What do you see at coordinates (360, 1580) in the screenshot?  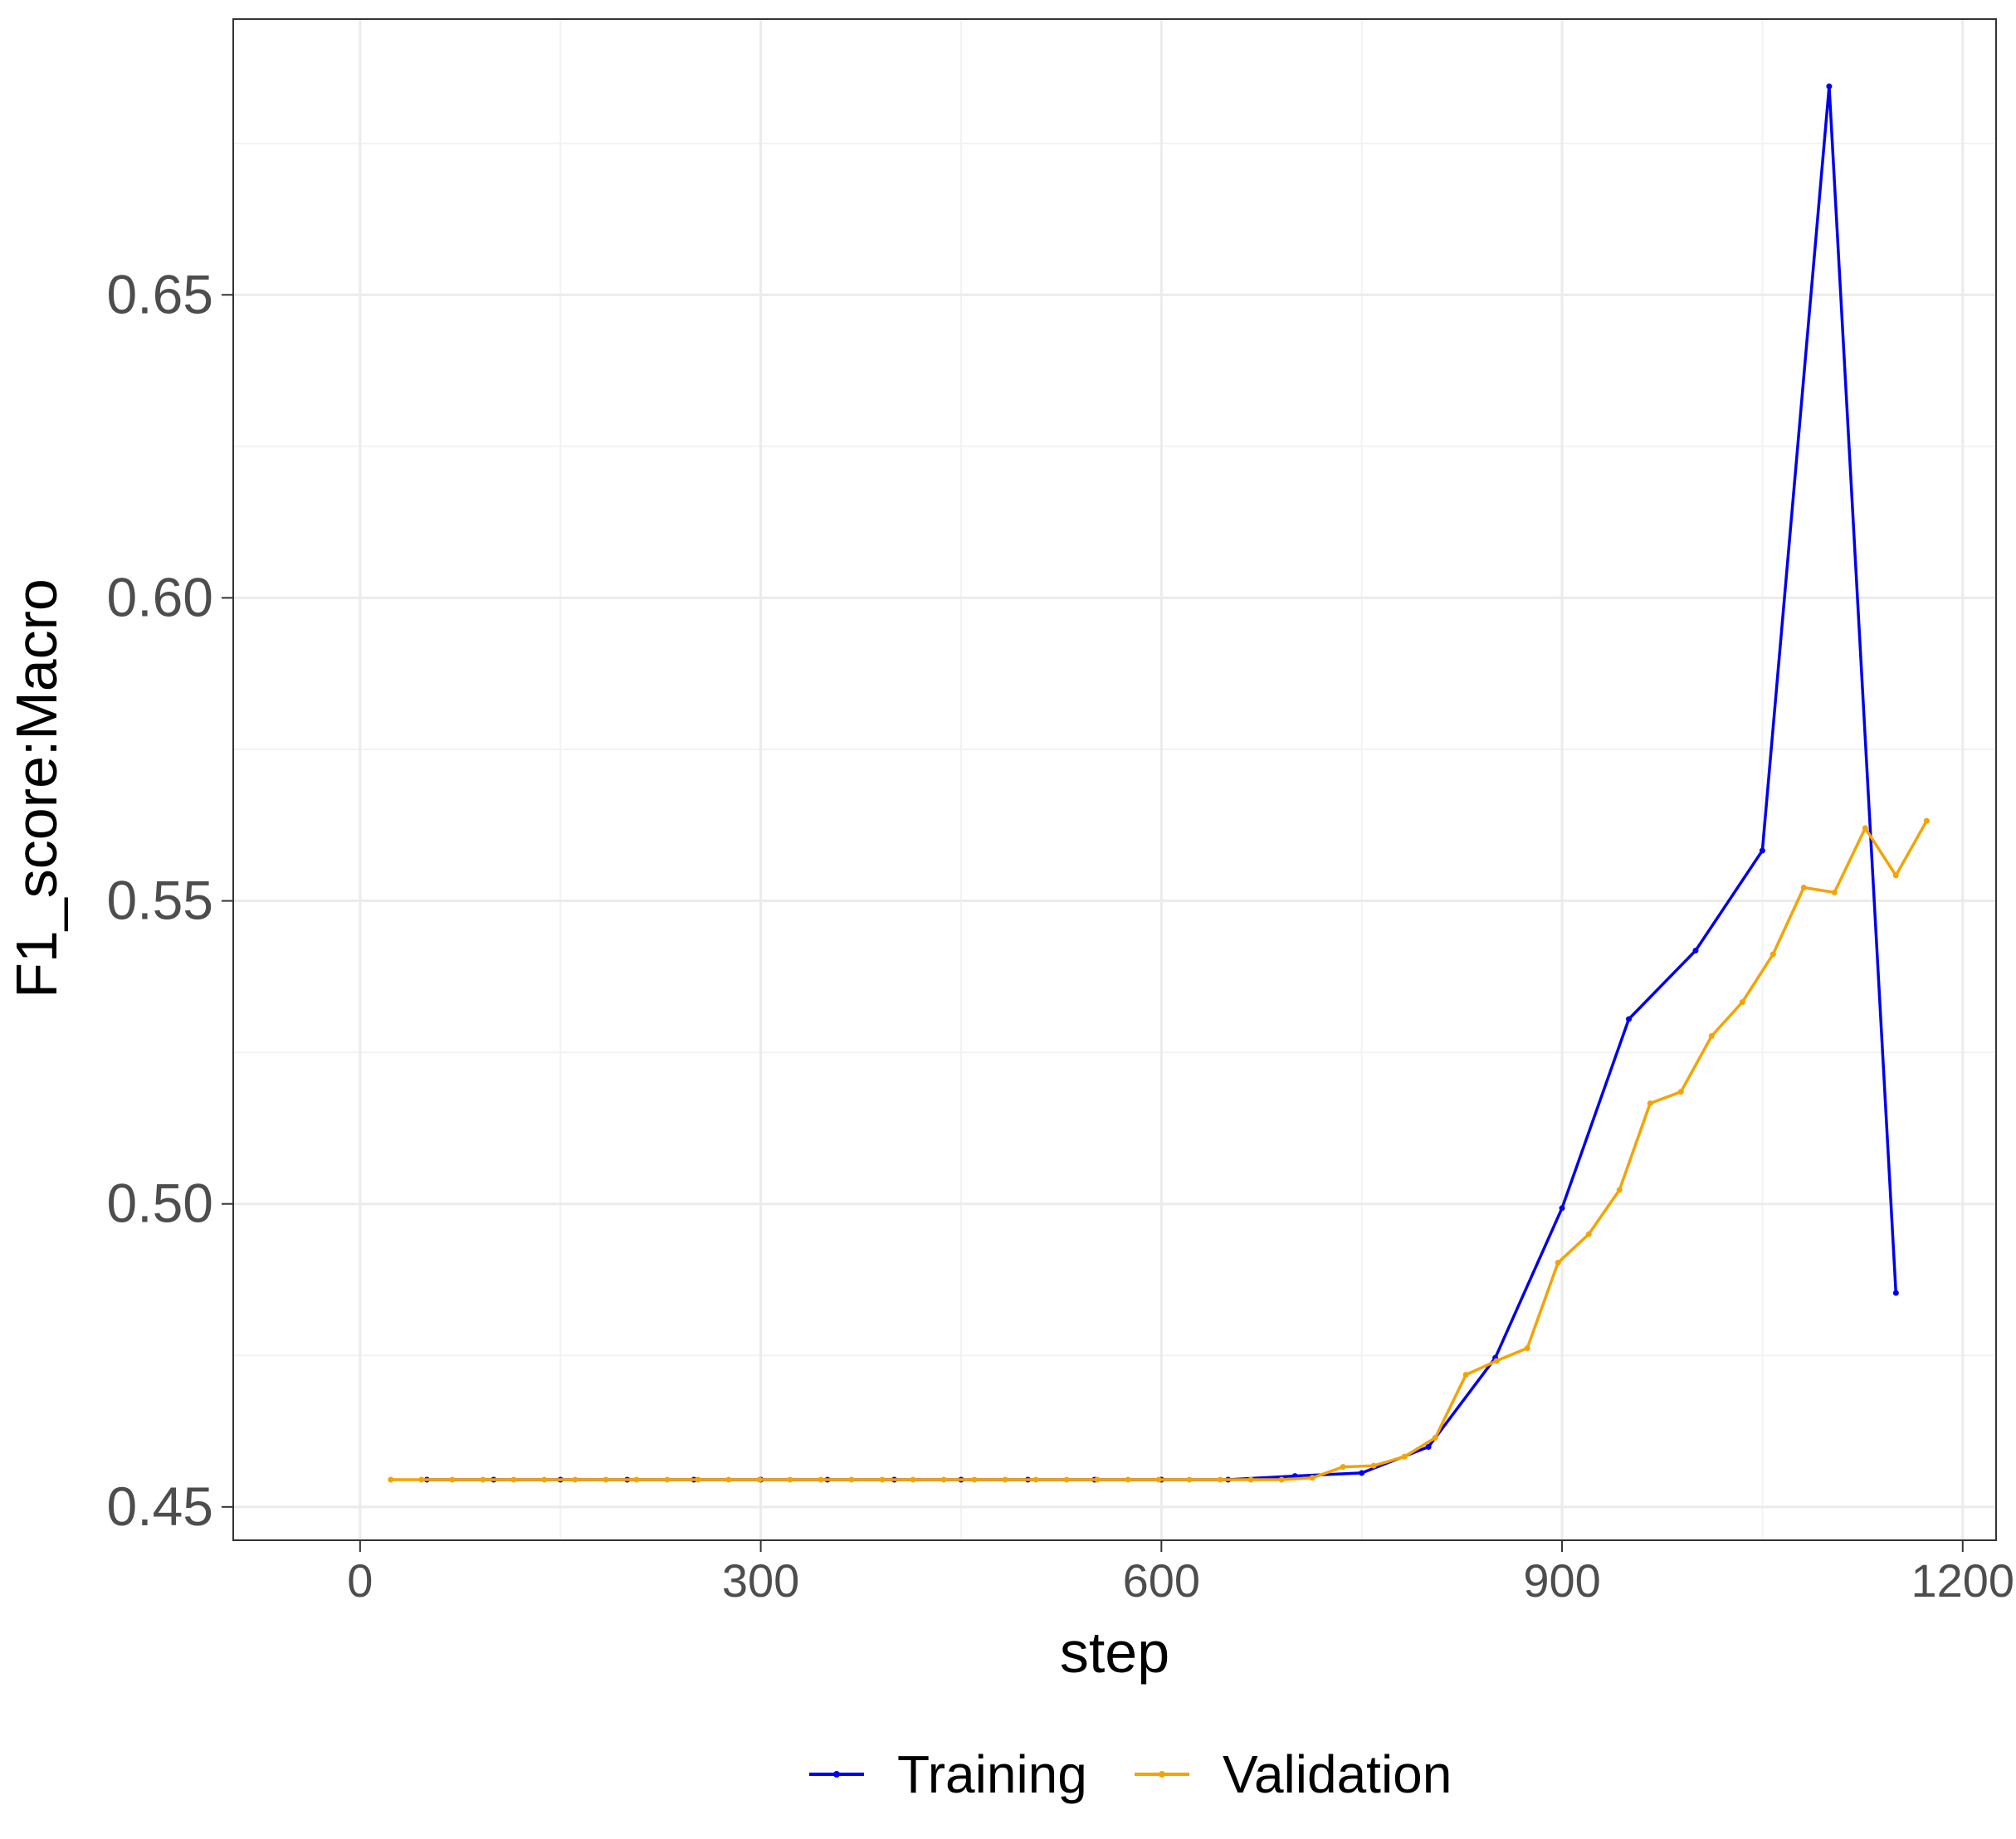 I see `x-tick-label: 0` at bounding box center [360, 1580].